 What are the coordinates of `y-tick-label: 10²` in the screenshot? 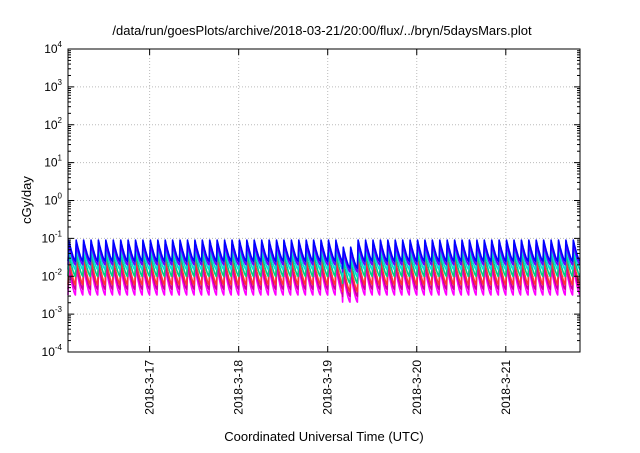 It's located at (53, 124).